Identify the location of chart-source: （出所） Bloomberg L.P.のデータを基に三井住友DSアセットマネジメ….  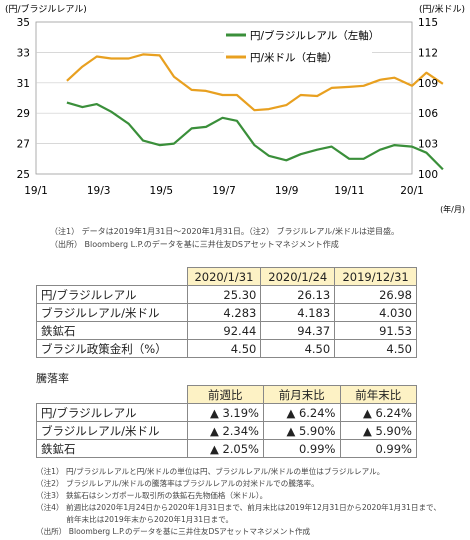
(194, 244).